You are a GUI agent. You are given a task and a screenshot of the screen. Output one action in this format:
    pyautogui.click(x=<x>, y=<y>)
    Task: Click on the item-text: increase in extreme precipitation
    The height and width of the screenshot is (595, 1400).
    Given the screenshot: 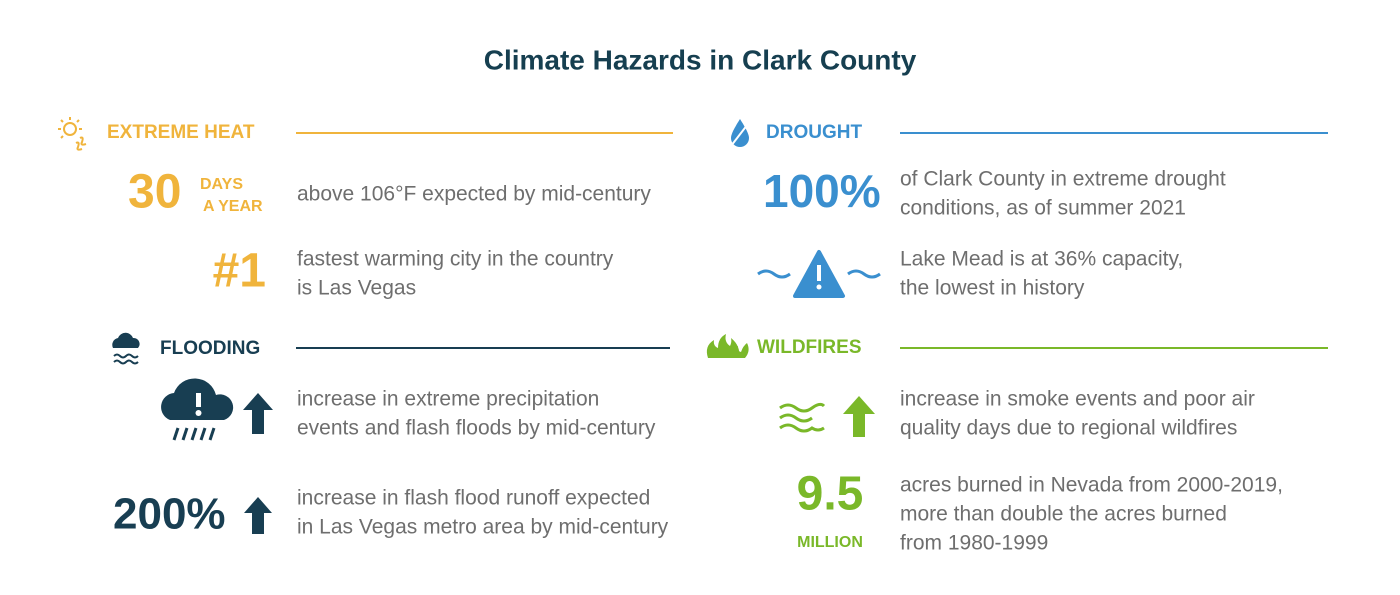 What is the action you would take?
    pyautogui.click(x=448, y=399)
    